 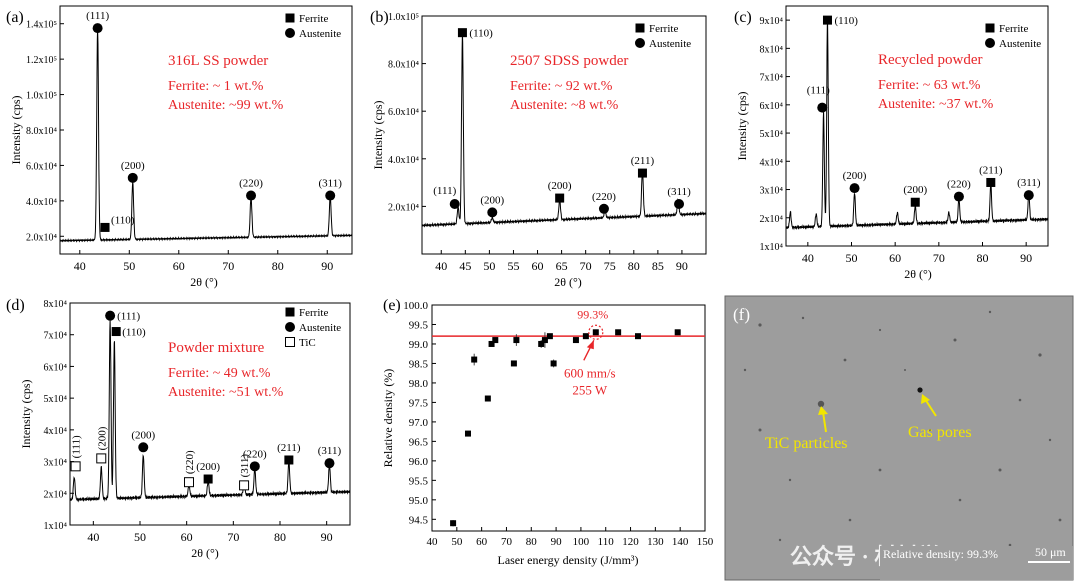 What do you see at coordinates (419, 423) in the screenshot?
I see `y-tick-label: 97.0` at bounding box center [419, 423].